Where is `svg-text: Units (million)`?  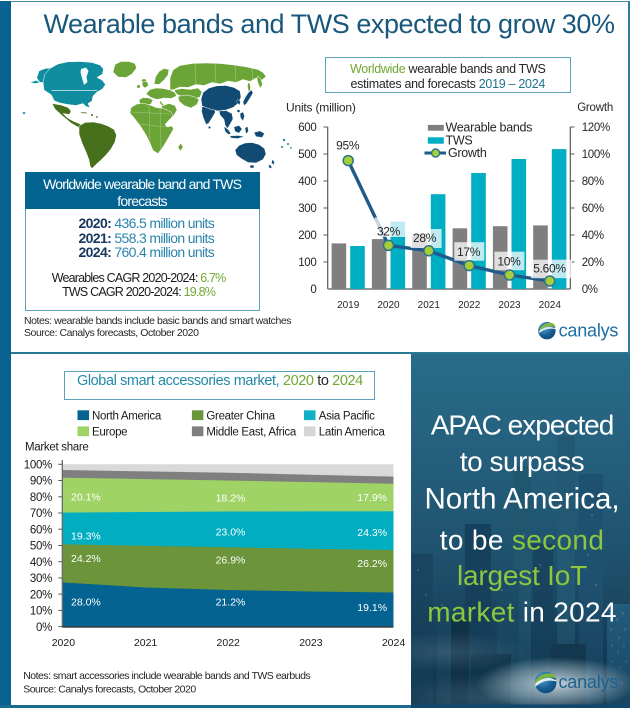
svg-text: Units (million) is located at coordinates (321, 108).